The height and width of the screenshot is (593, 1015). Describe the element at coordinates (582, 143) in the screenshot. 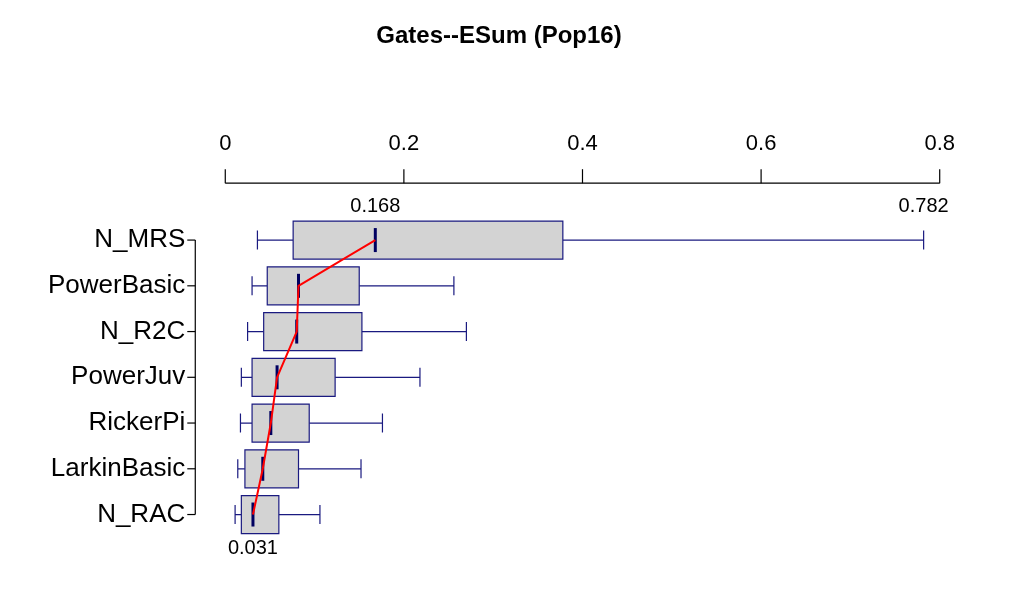

I see `x-tick-label: 0.4` at that location.